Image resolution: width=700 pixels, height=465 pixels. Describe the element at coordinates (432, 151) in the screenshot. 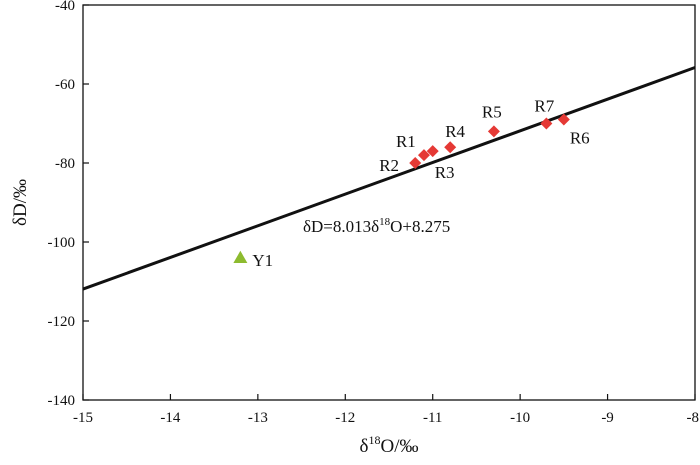

I see `data-point-r3` at that location.